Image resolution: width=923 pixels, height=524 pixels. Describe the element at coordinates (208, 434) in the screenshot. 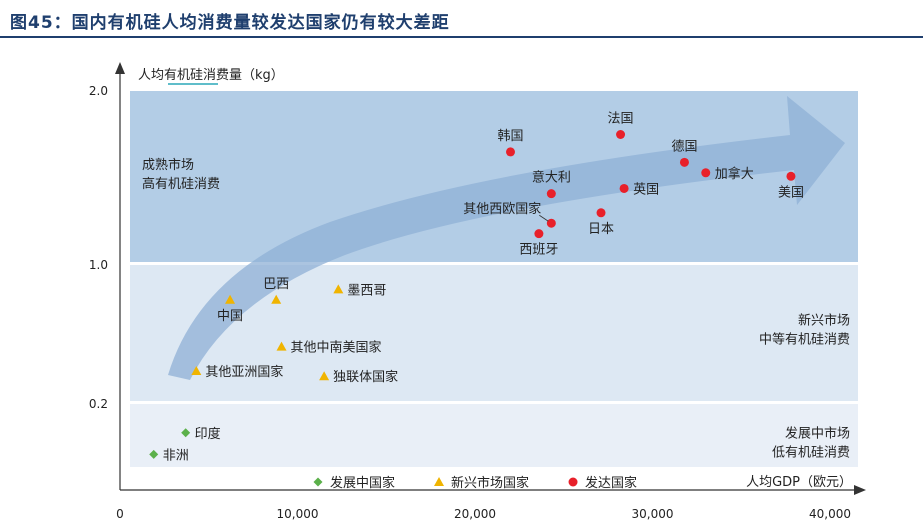

I see `point-label: 印度` at that location.